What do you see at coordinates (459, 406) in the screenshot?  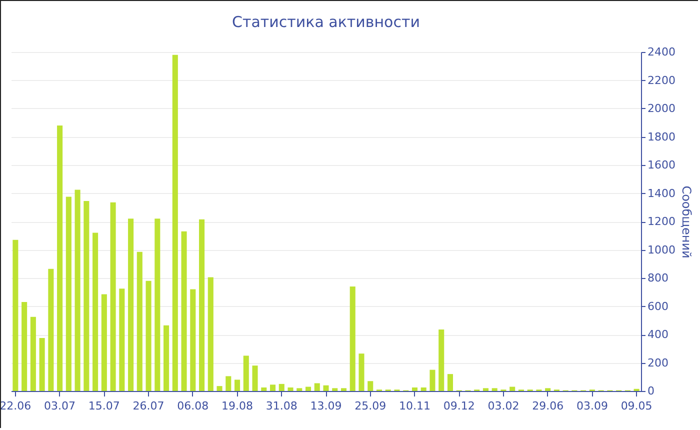 I see `x-tick-label: 09.12` at bounding box center [459, 406].